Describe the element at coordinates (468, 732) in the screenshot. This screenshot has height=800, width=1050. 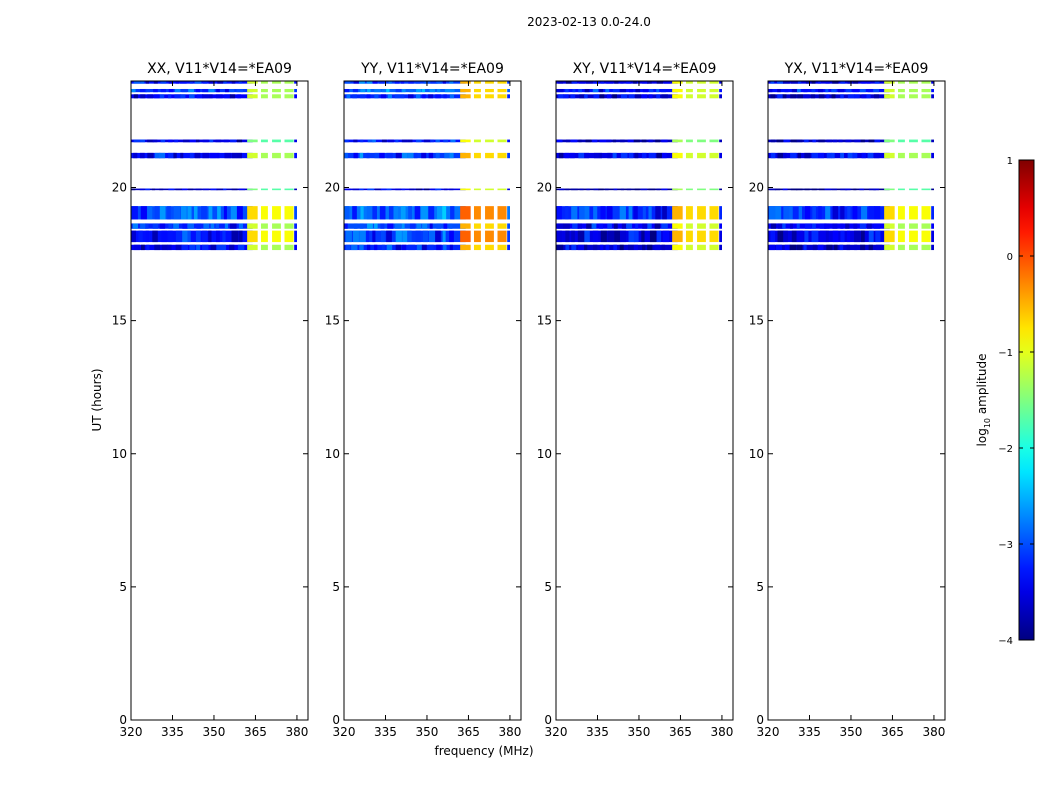
I see `x-tick-label: 365` at that location.